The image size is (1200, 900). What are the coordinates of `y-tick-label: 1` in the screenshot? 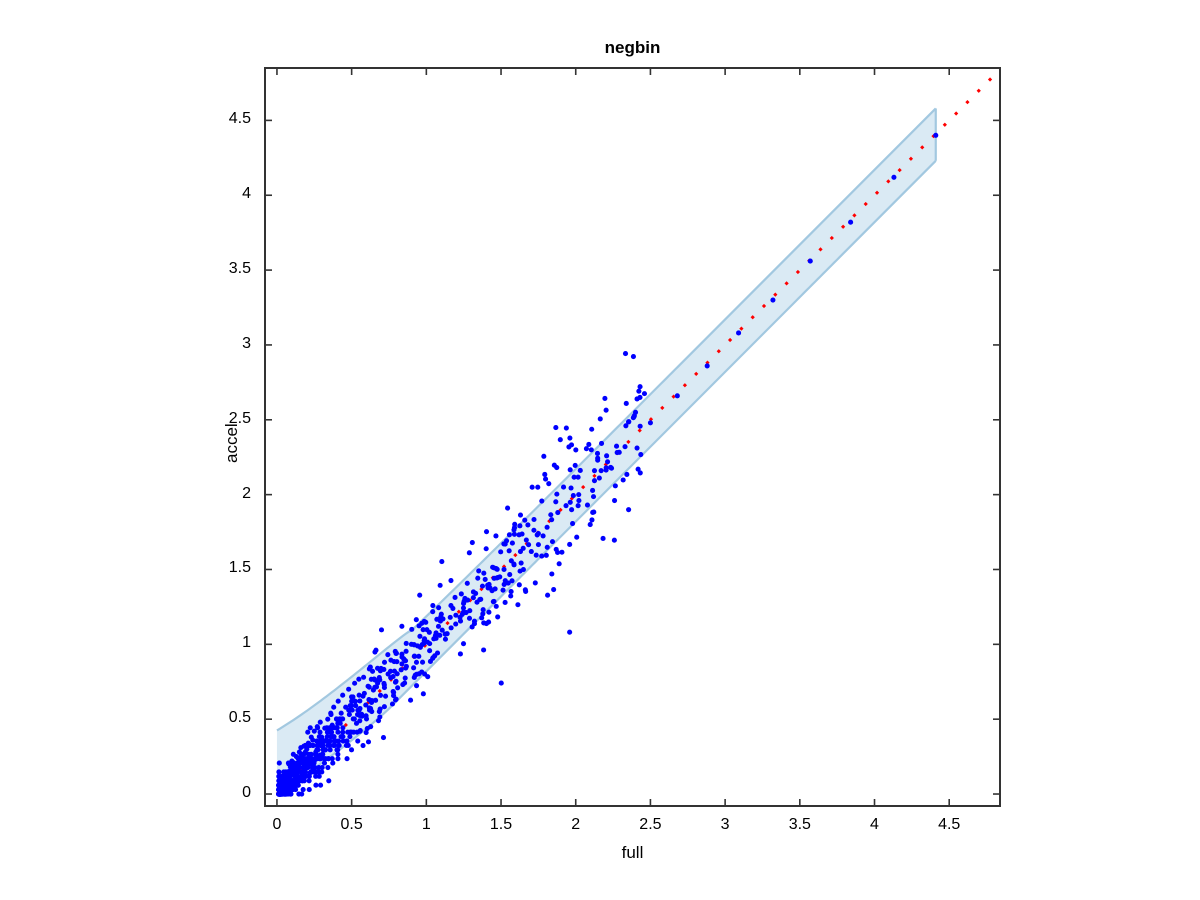 It's located at (246, 643).